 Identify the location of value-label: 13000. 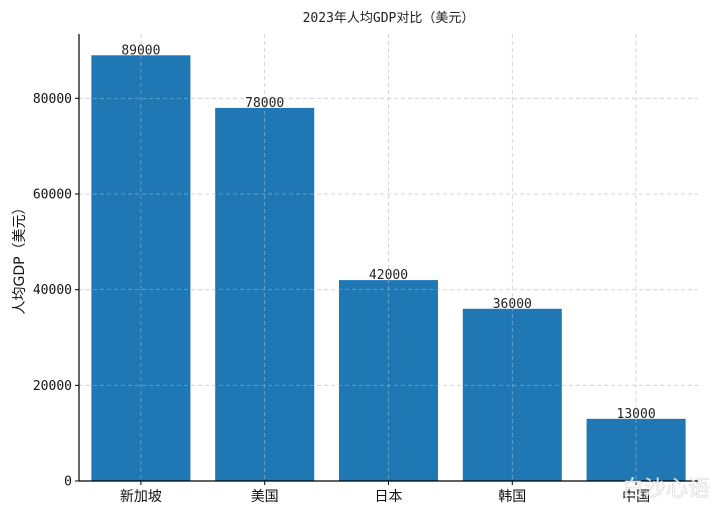
(636, 414).